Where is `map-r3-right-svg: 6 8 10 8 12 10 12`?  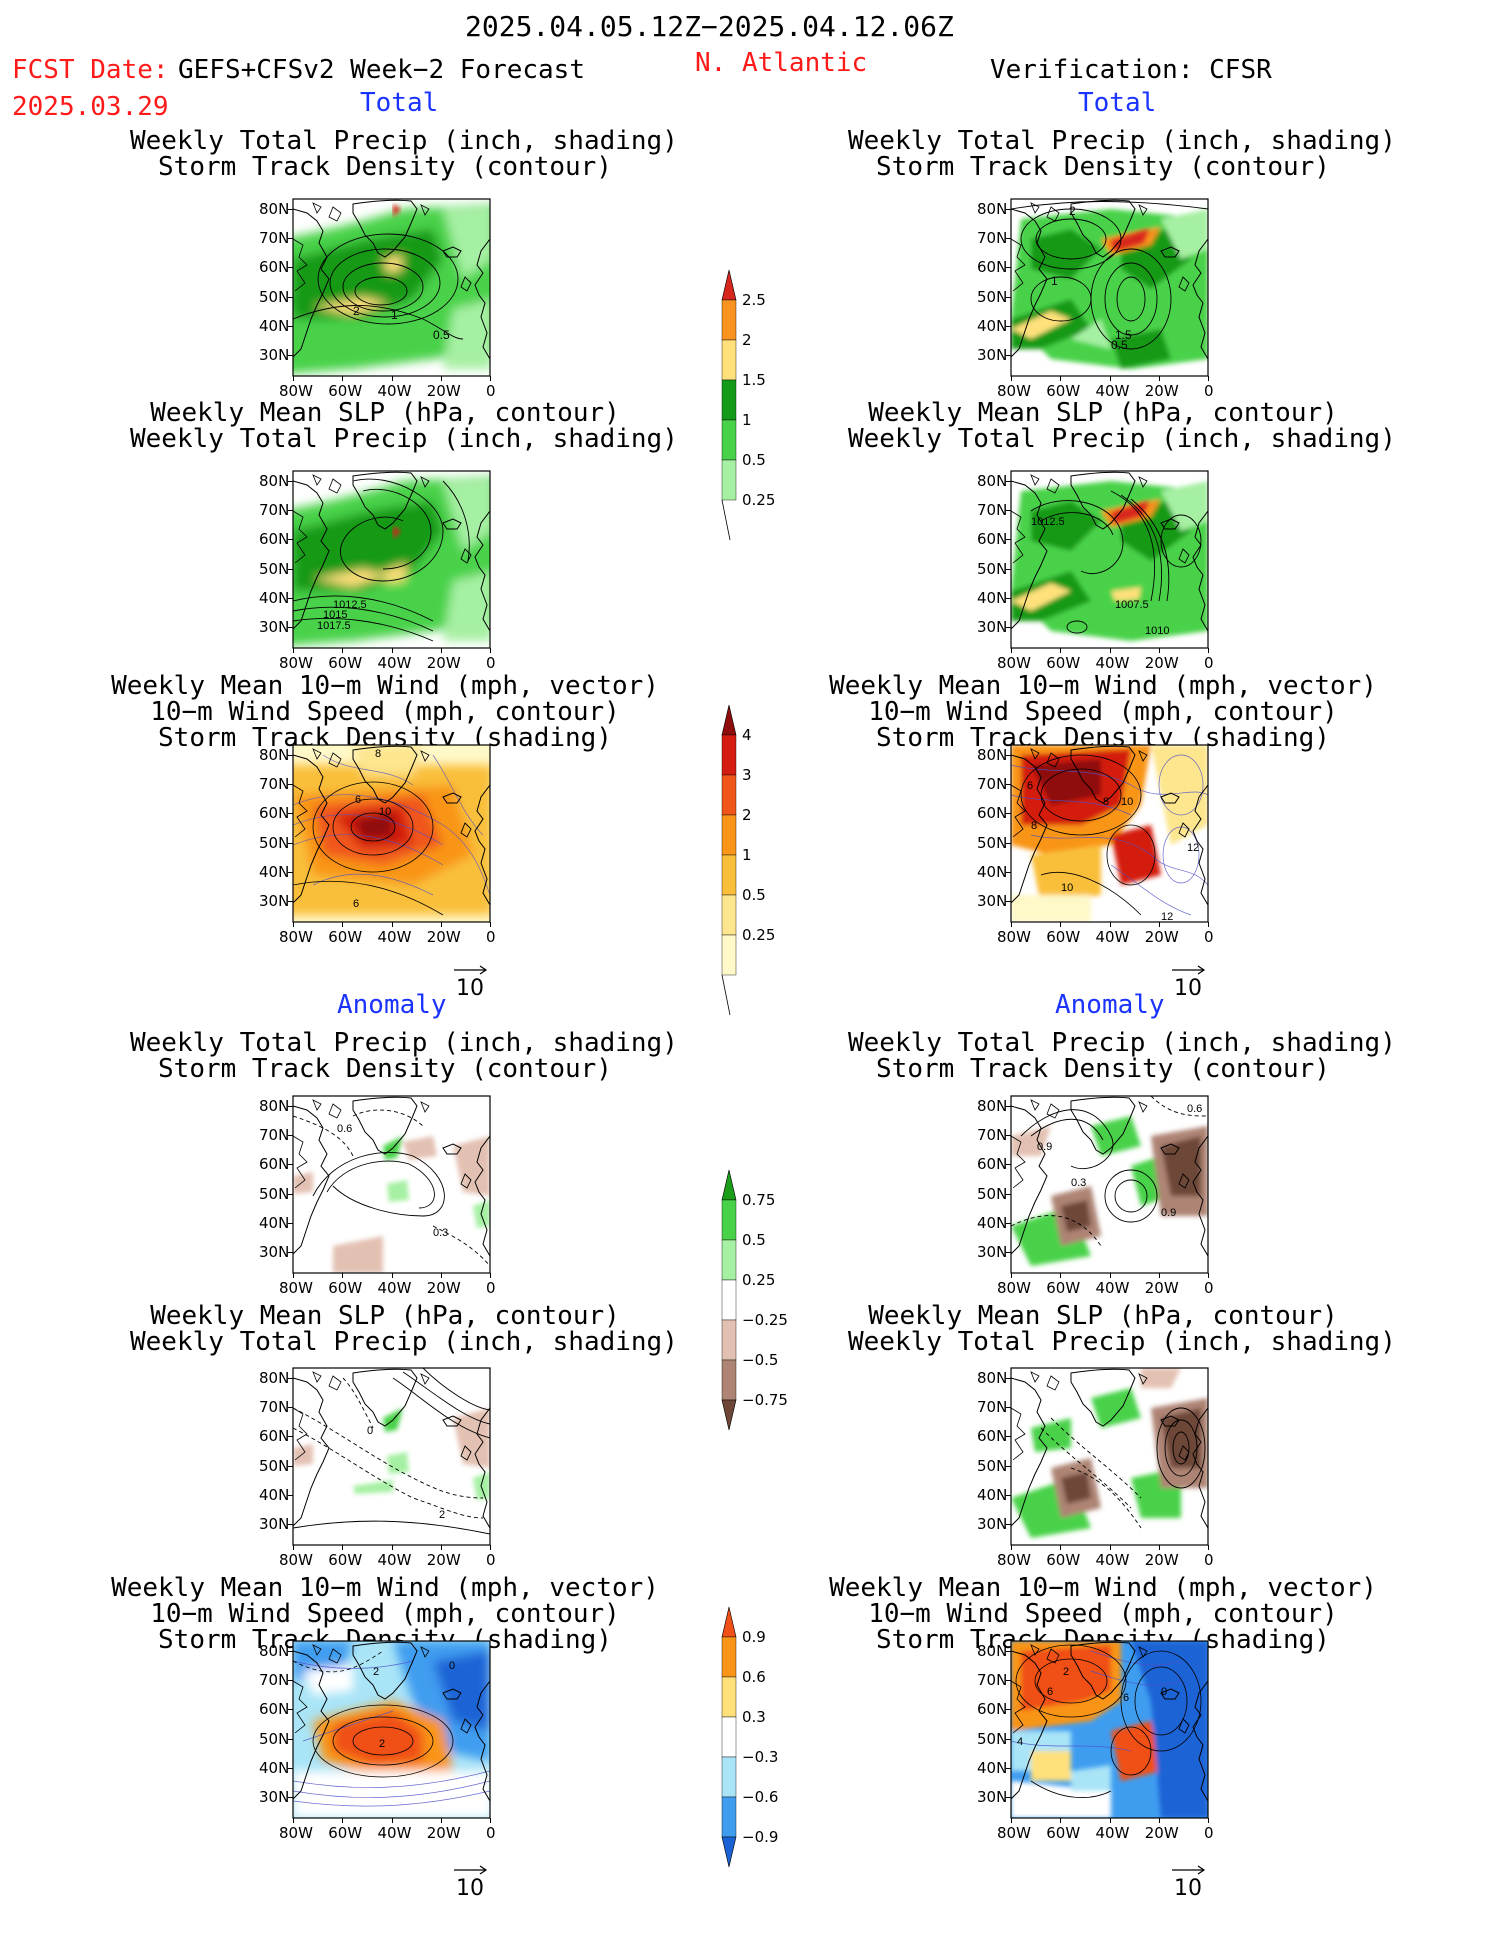 map-r3-right-svg: 6 8 10 8 12 10 12 is located at coordinates (1109, 833).